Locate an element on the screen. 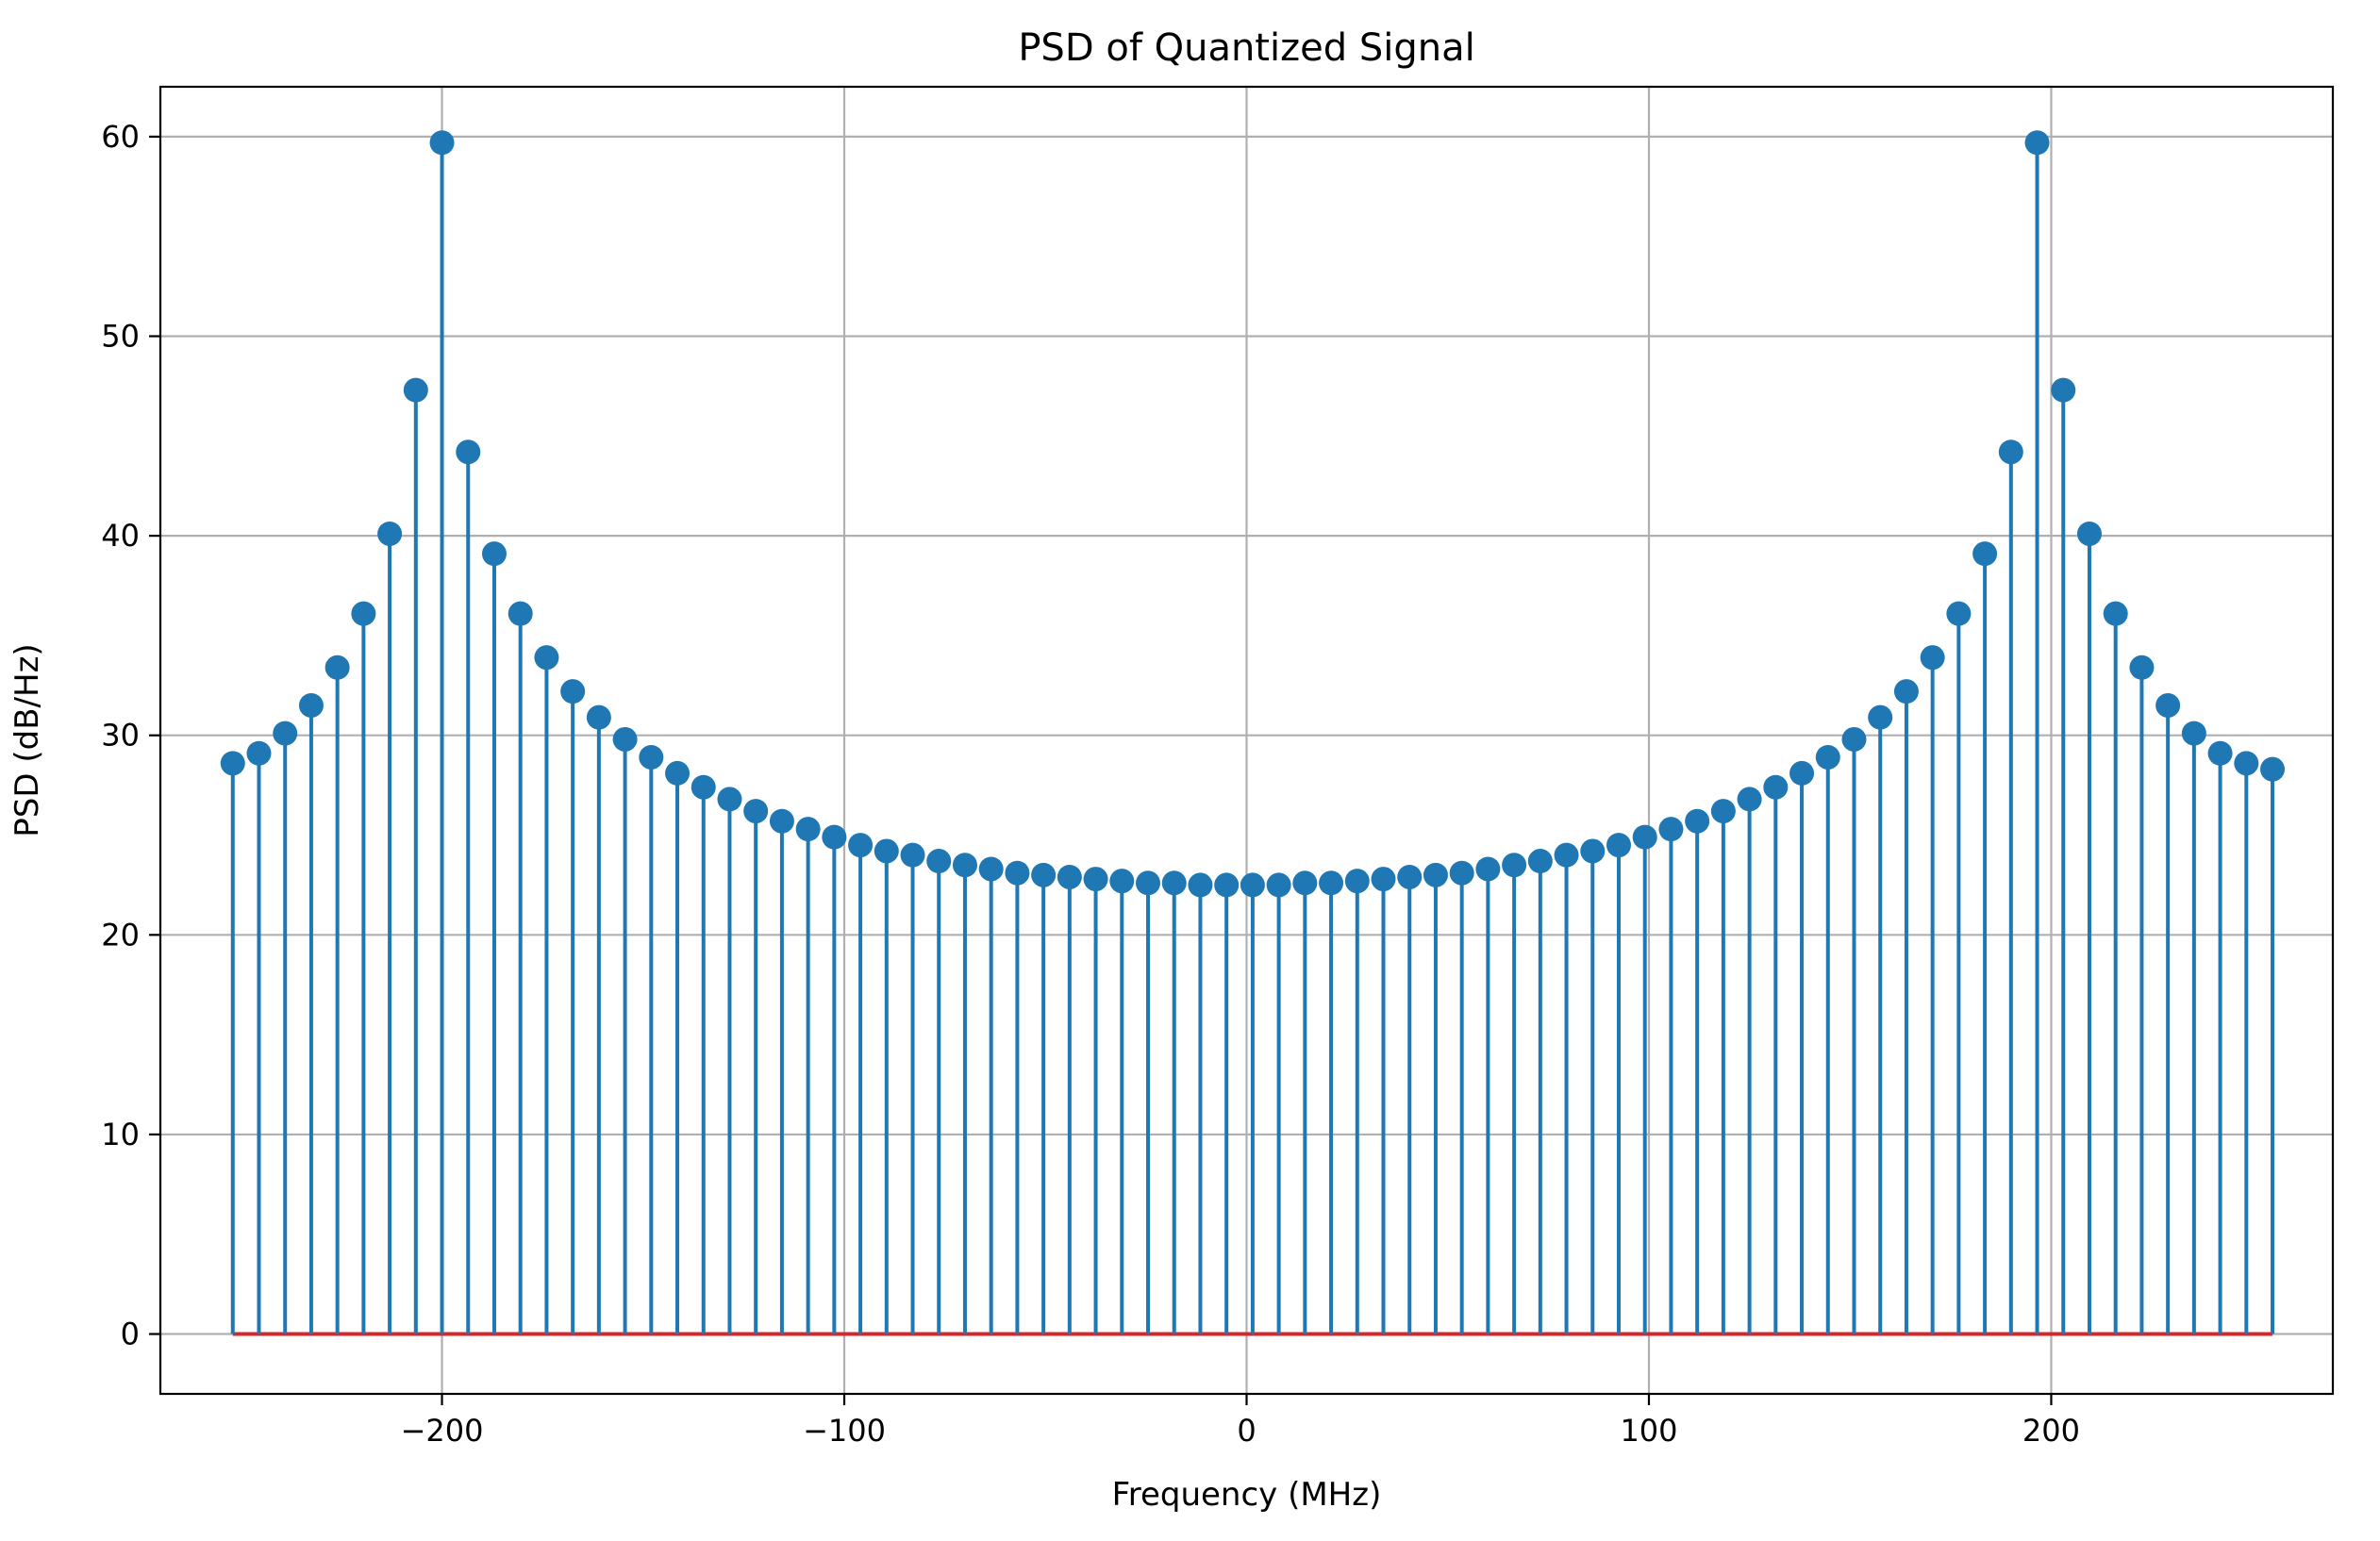 This screenshot has width=2380, height=1541. y-tick-label: 60 is located at coordinates (121, 137).